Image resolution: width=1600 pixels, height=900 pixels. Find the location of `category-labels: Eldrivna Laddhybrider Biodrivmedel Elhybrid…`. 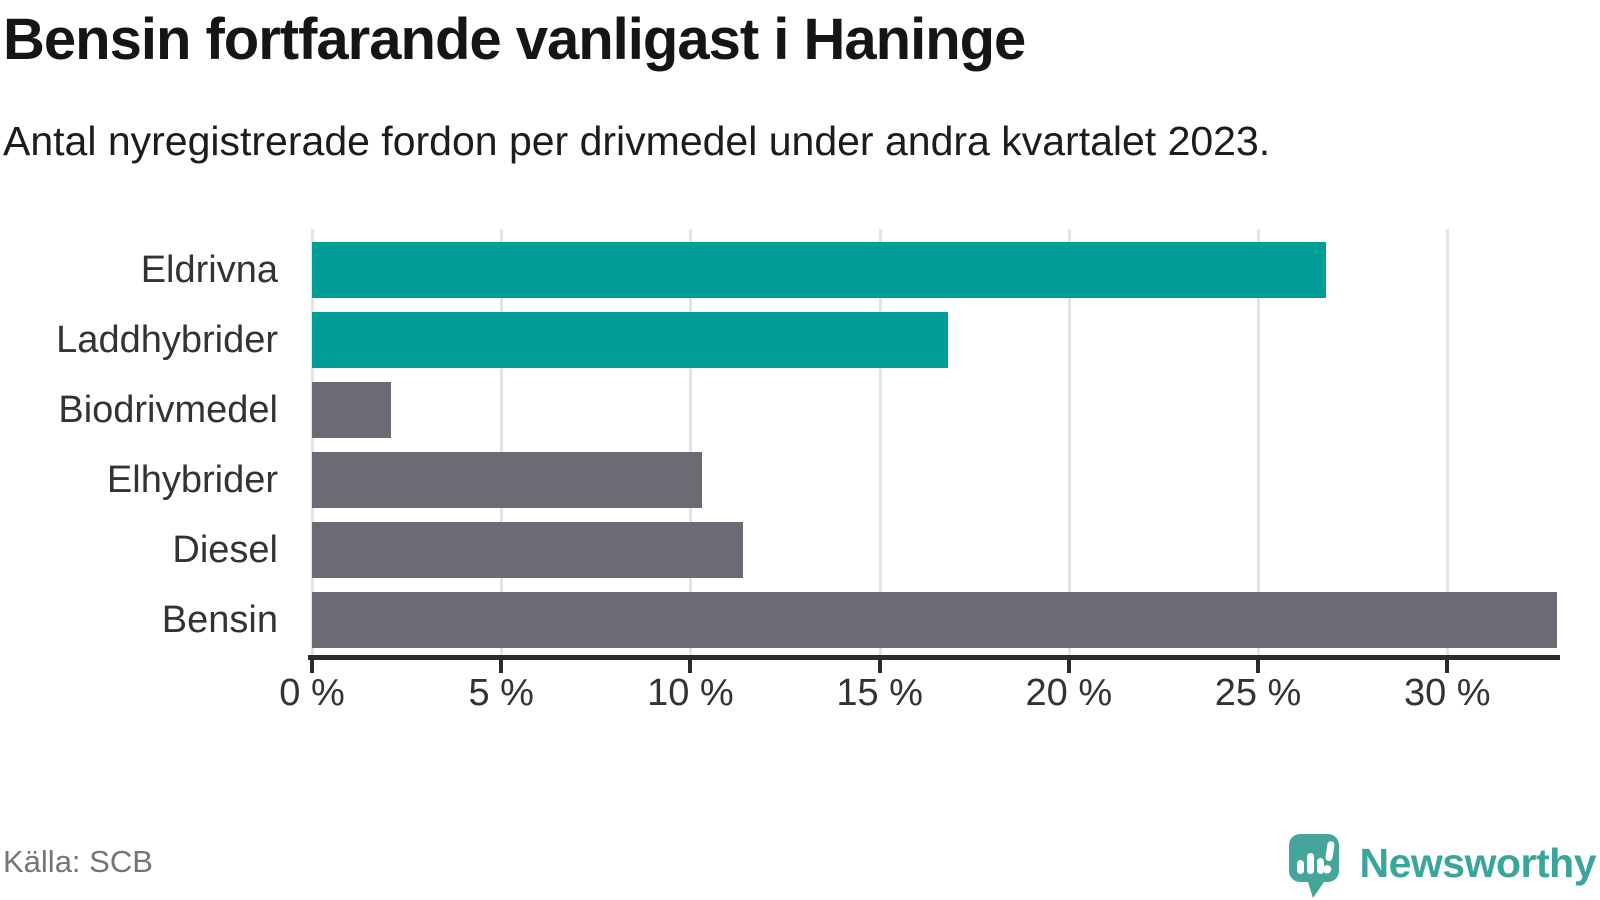

category-labels: Eldrivna Laddhybrider Biodrivmedel Elhybrid… is located at coordinates (139, 445).